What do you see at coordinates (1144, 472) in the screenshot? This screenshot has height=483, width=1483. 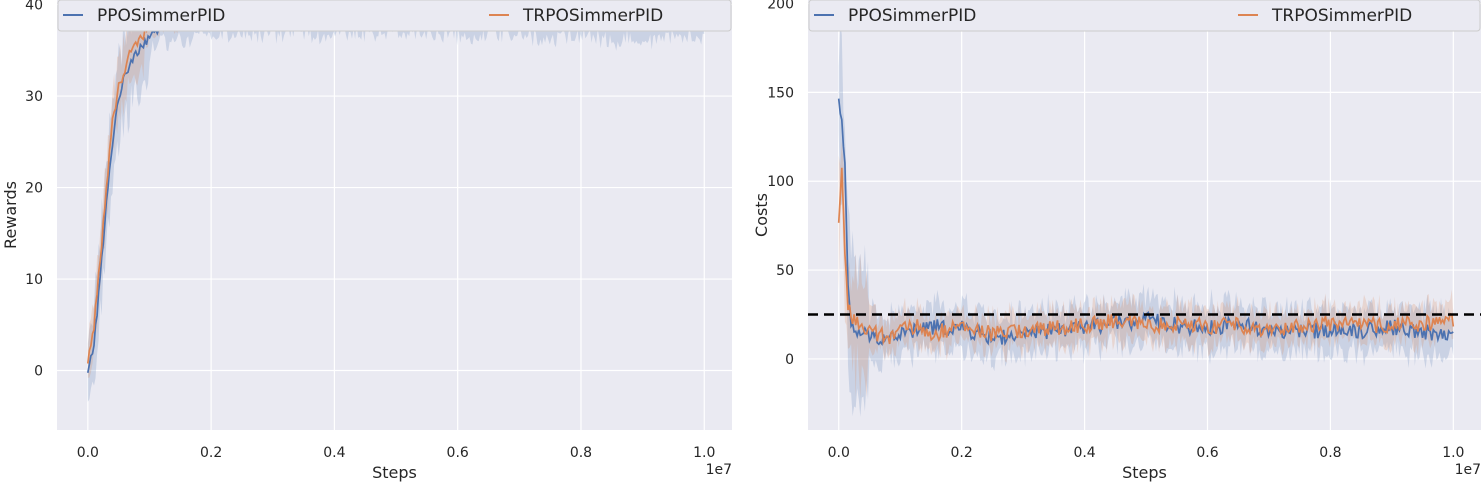 I see `costs-x-axis-label: Steps` at bounding box center [1144, 472].